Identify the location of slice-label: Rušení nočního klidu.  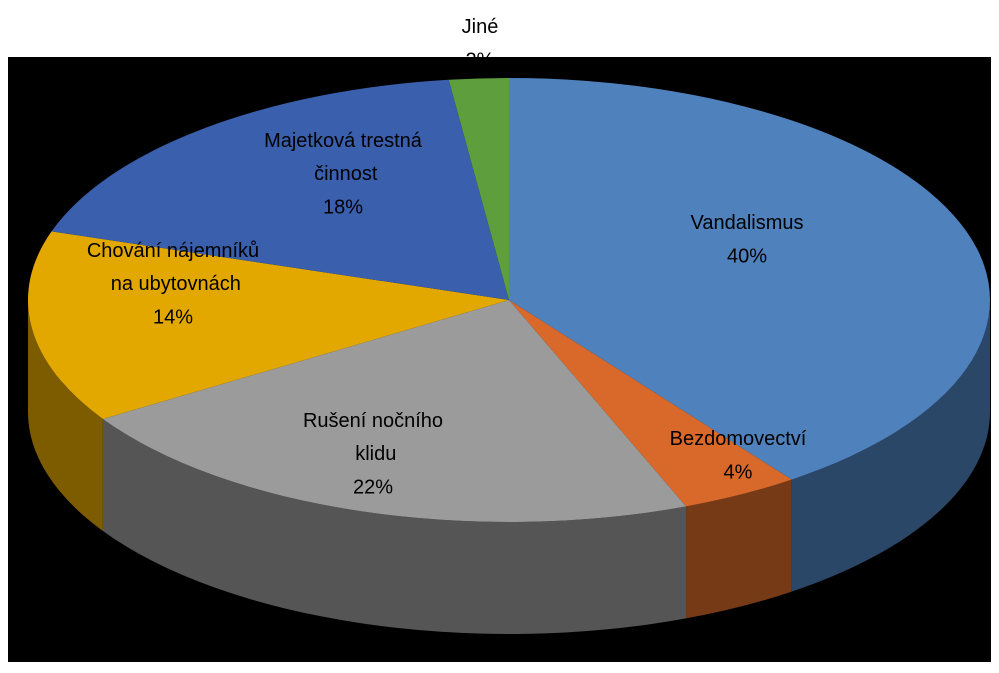
(373, 437).